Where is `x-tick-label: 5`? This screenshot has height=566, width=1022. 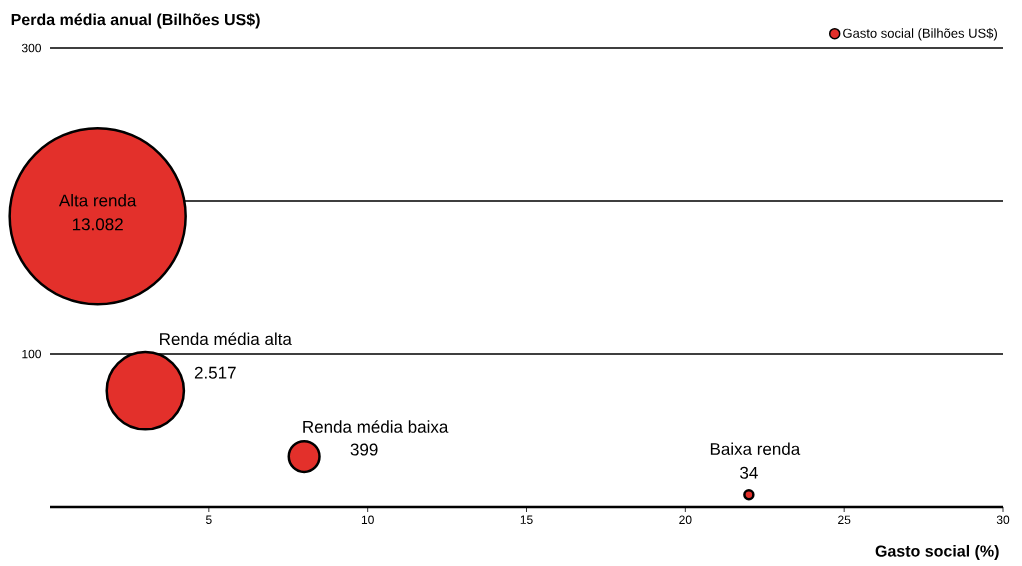 x-tick-label: 5 is located at coordinates (208, 519).